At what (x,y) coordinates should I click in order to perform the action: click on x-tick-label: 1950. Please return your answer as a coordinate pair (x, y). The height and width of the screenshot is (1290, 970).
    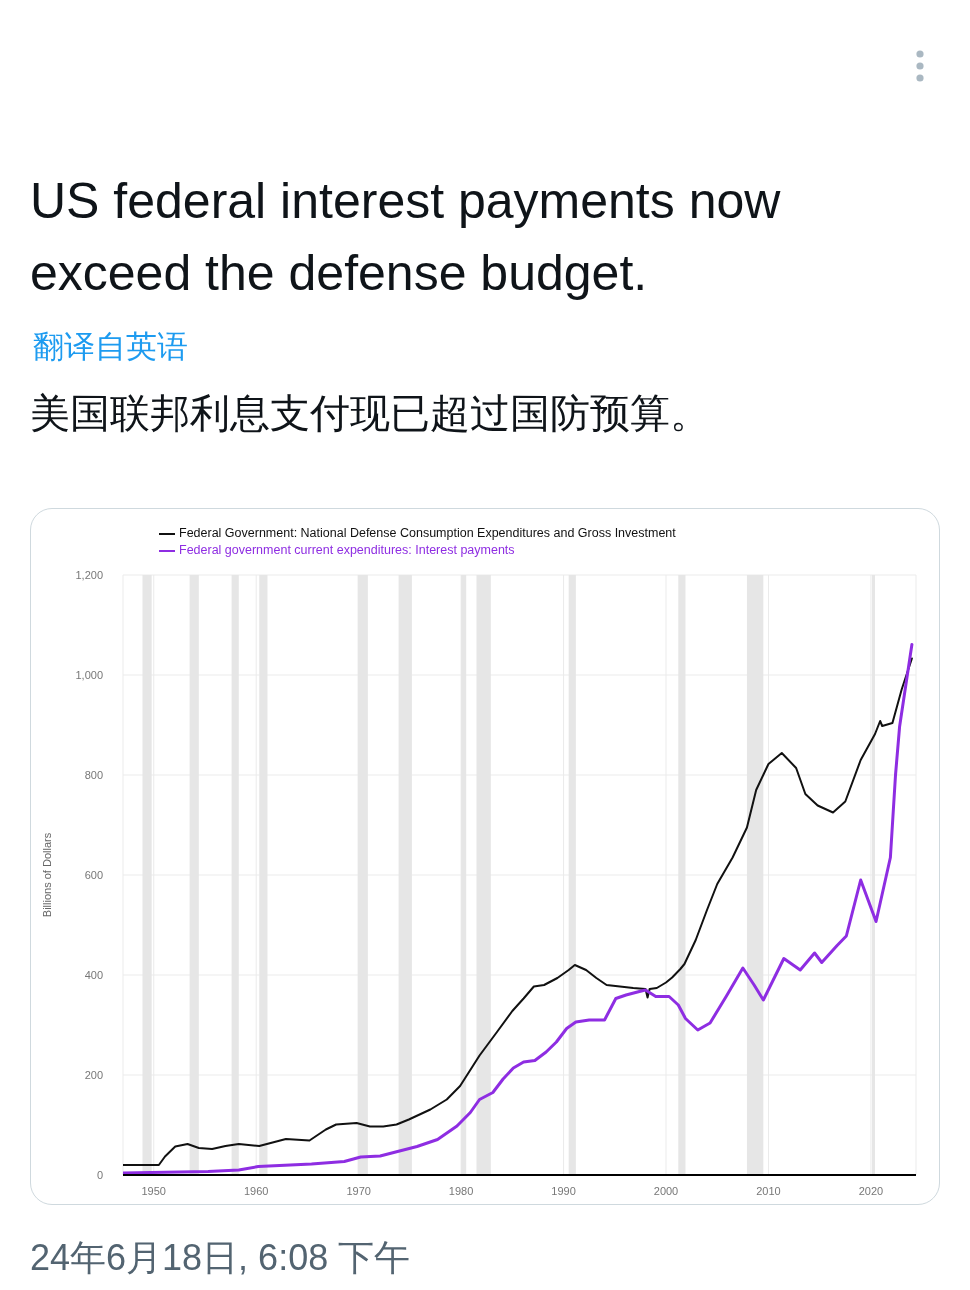
    Looking at the image, I should click on (153, 1190).